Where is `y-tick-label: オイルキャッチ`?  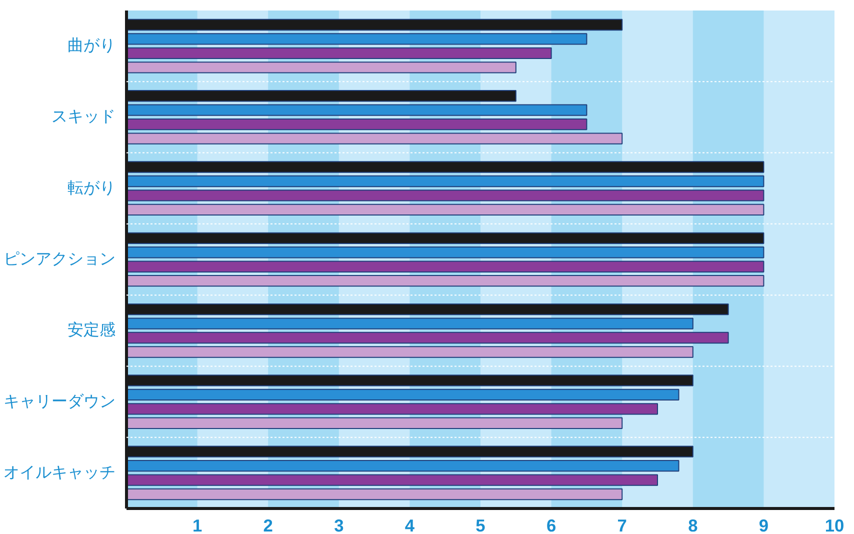
y-tick-label: オイルキャッチ is located at coordinates (60, 473).